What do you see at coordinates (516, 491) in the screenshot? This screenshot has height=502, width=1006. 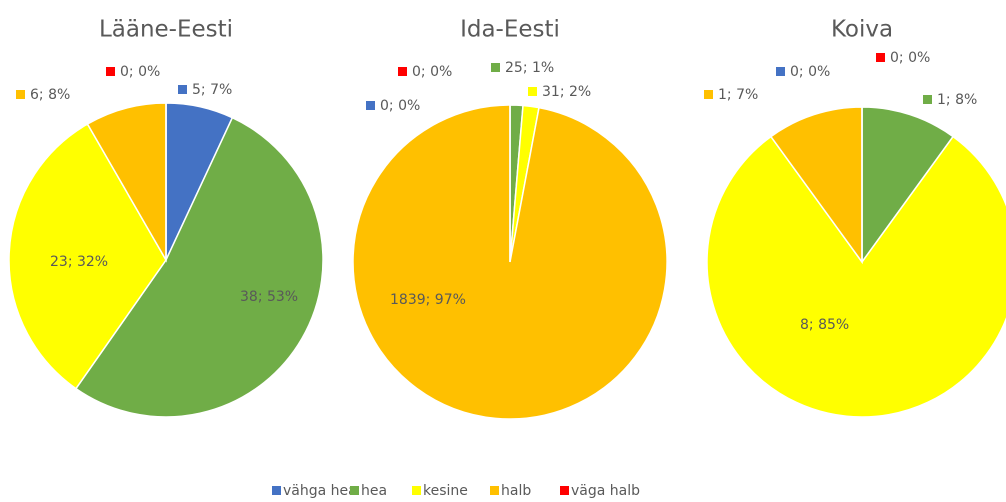 I see `legend-label: halb` at bounding box center [516, 491].